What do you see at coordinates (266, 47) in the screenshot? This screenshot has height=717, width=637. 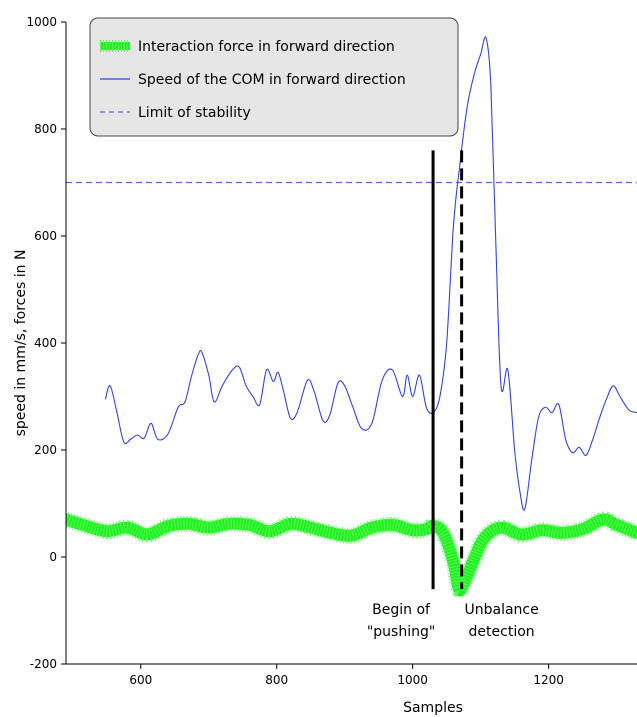 I see `legend-label-0: Interaction force in forward direction` at bounding box center [266, 47].